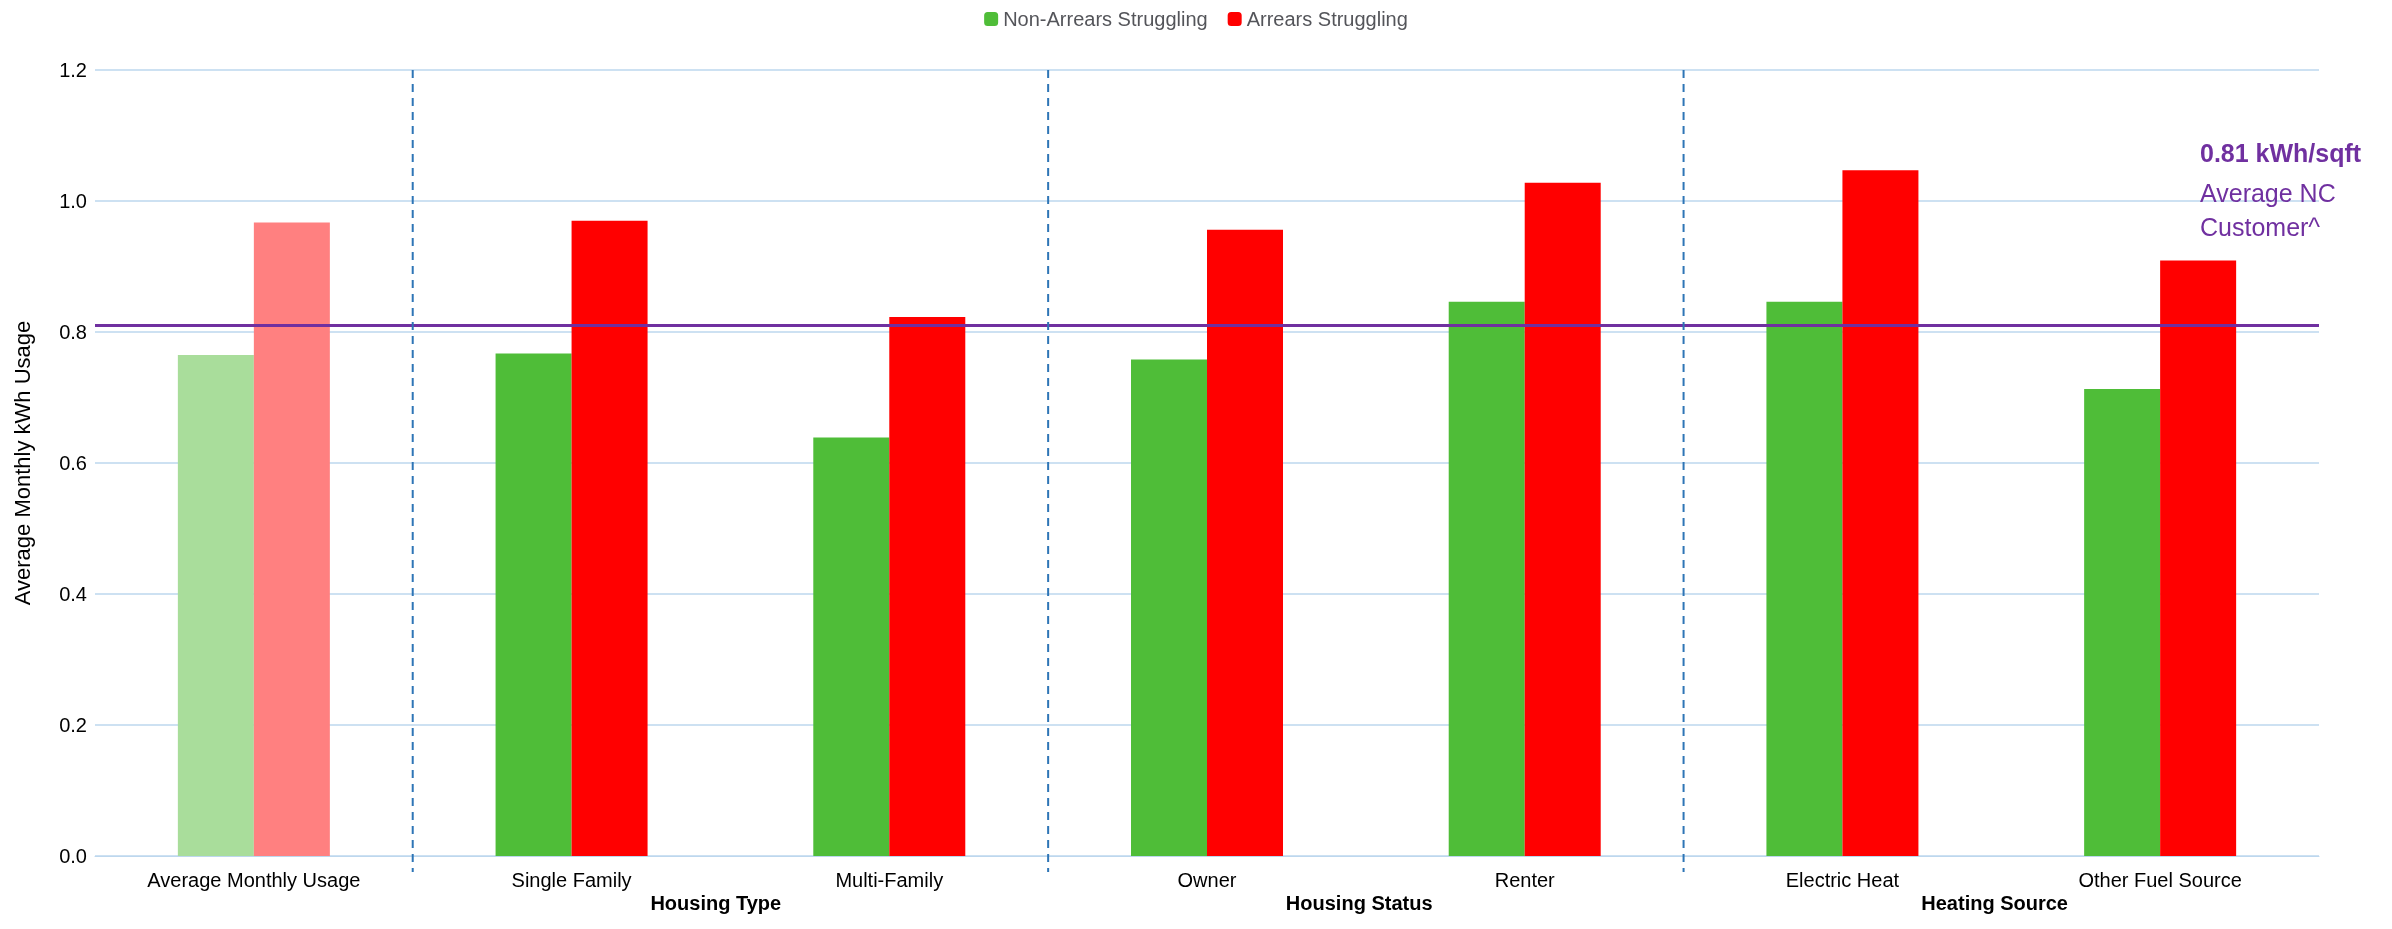 This screenshot has width=2392, height=929. What do you see at coordinates (73, 594) in the screenshot?
I see `y-tick-label: 0.4` at bounding box center [73, 594].